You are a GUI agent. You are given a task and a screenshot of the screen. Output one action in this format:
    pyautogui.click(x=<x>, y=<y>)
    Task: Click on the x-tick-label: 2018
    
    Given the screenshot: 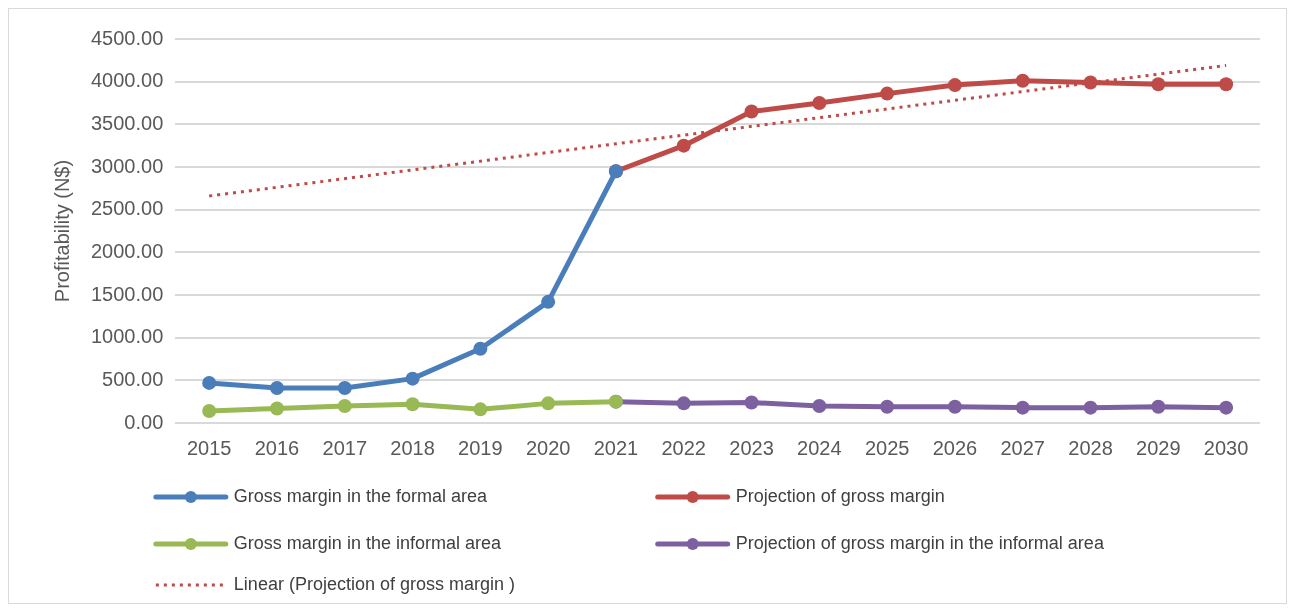 What is the action you would take?
    pyautogui.click(x=412, y=447)
    